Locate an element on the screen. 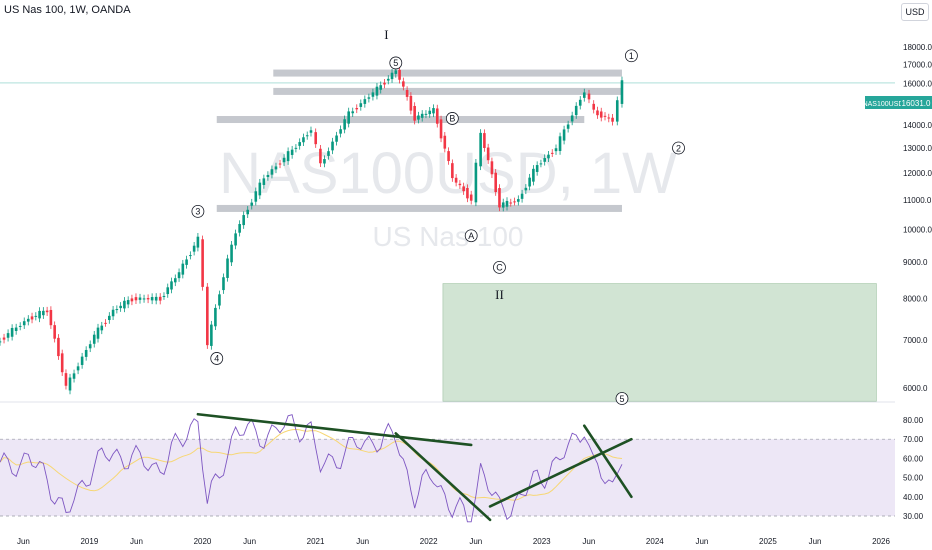 The height and width of the screenshot is (550, 932). y-tick-label: 10000.0 is located at coordinates (917, 229).